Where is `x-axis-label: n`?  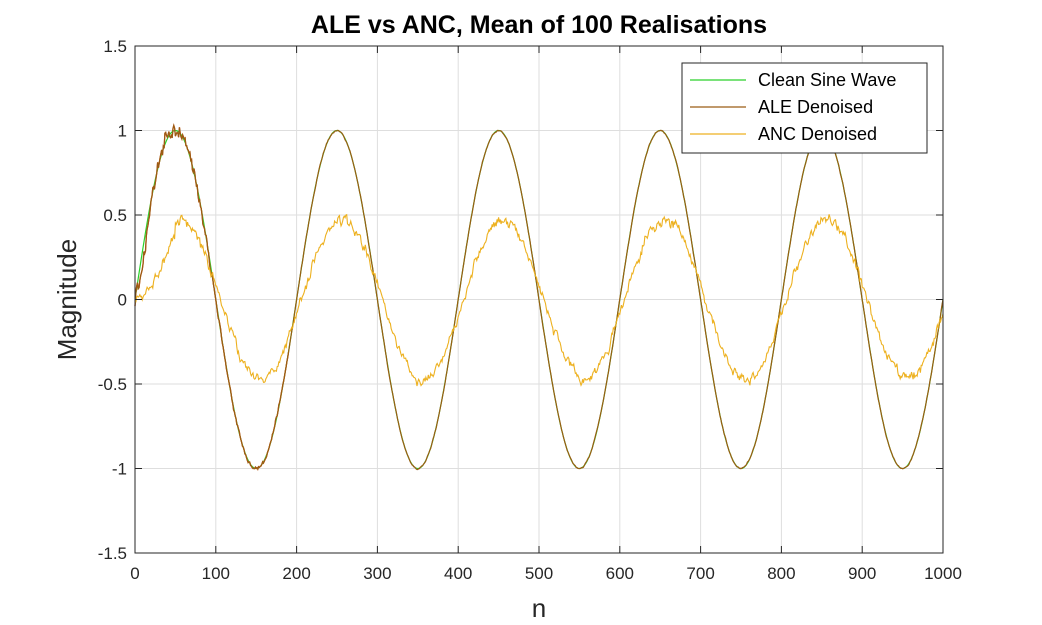
x-axis-label: n is located at coordinates (539, 608).